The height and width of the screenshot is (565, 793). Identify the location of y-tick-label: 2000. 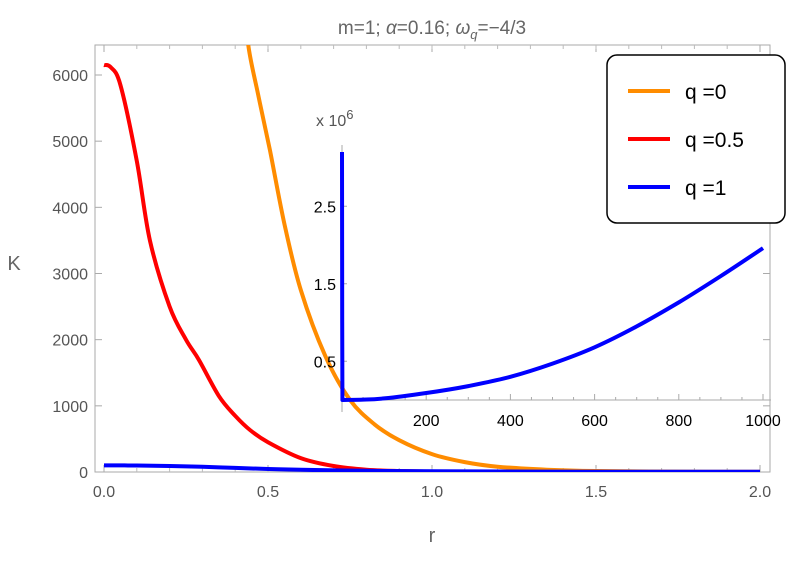
(70, 341).